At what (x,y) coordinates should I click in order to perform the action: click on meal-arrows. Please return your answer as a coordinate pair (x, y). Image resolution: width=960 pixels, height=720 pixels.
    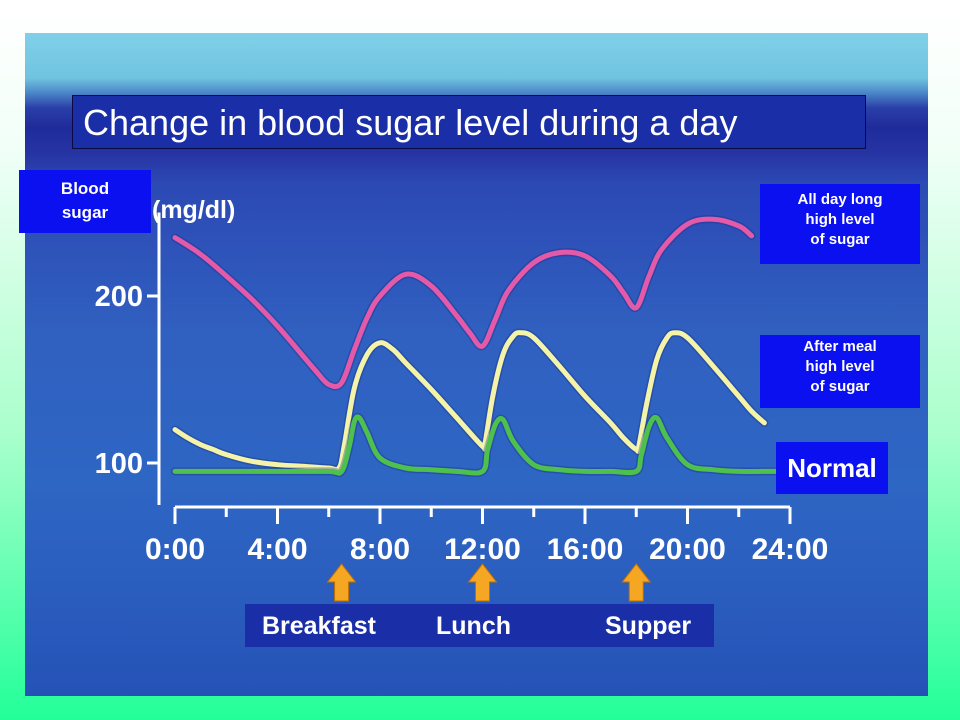
    Looking at the image, I should click on (489, 582).